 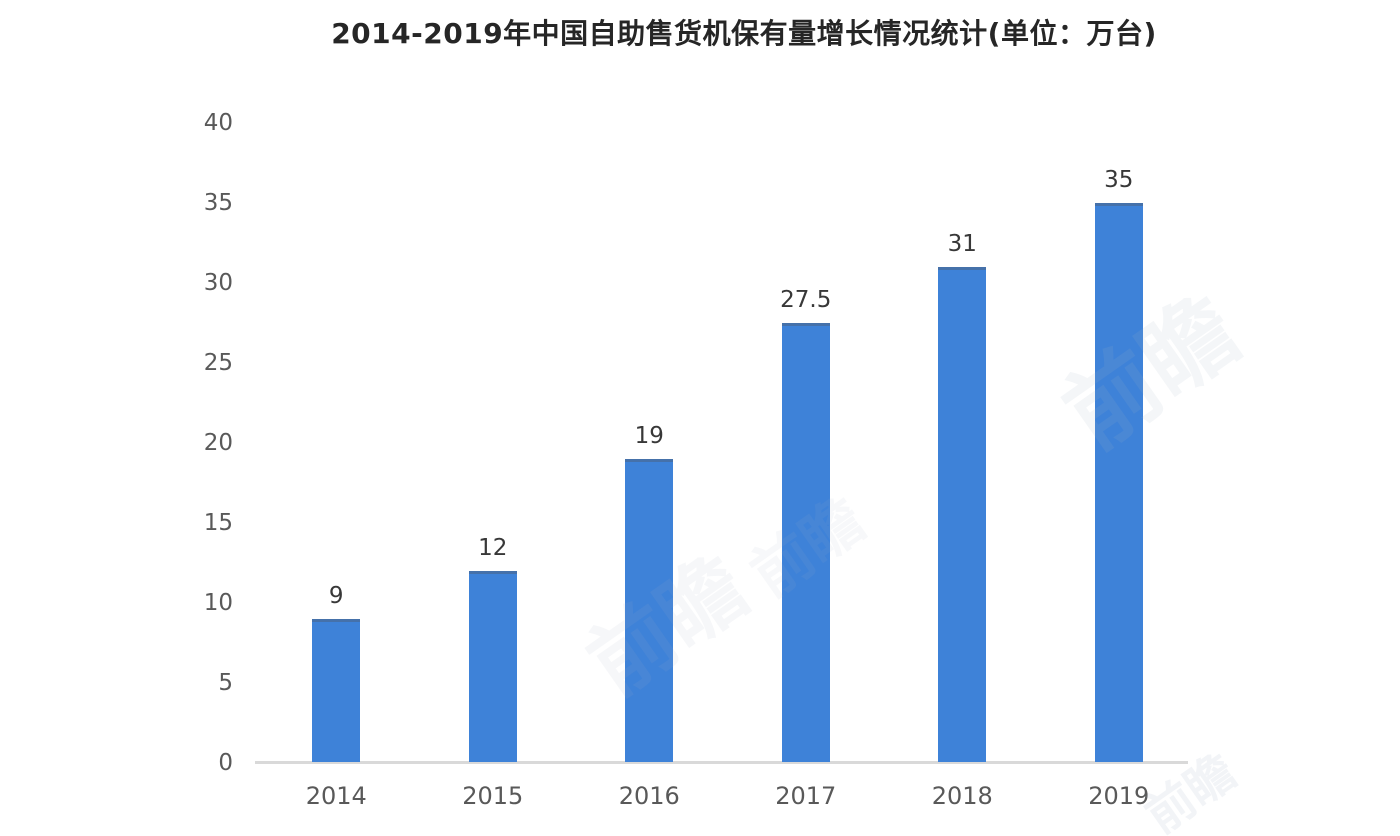 What do you see at coordinates (218, 523) in the screenshot?
I see `y-axis-tick-label: 15` at bounding box center [218, 523].